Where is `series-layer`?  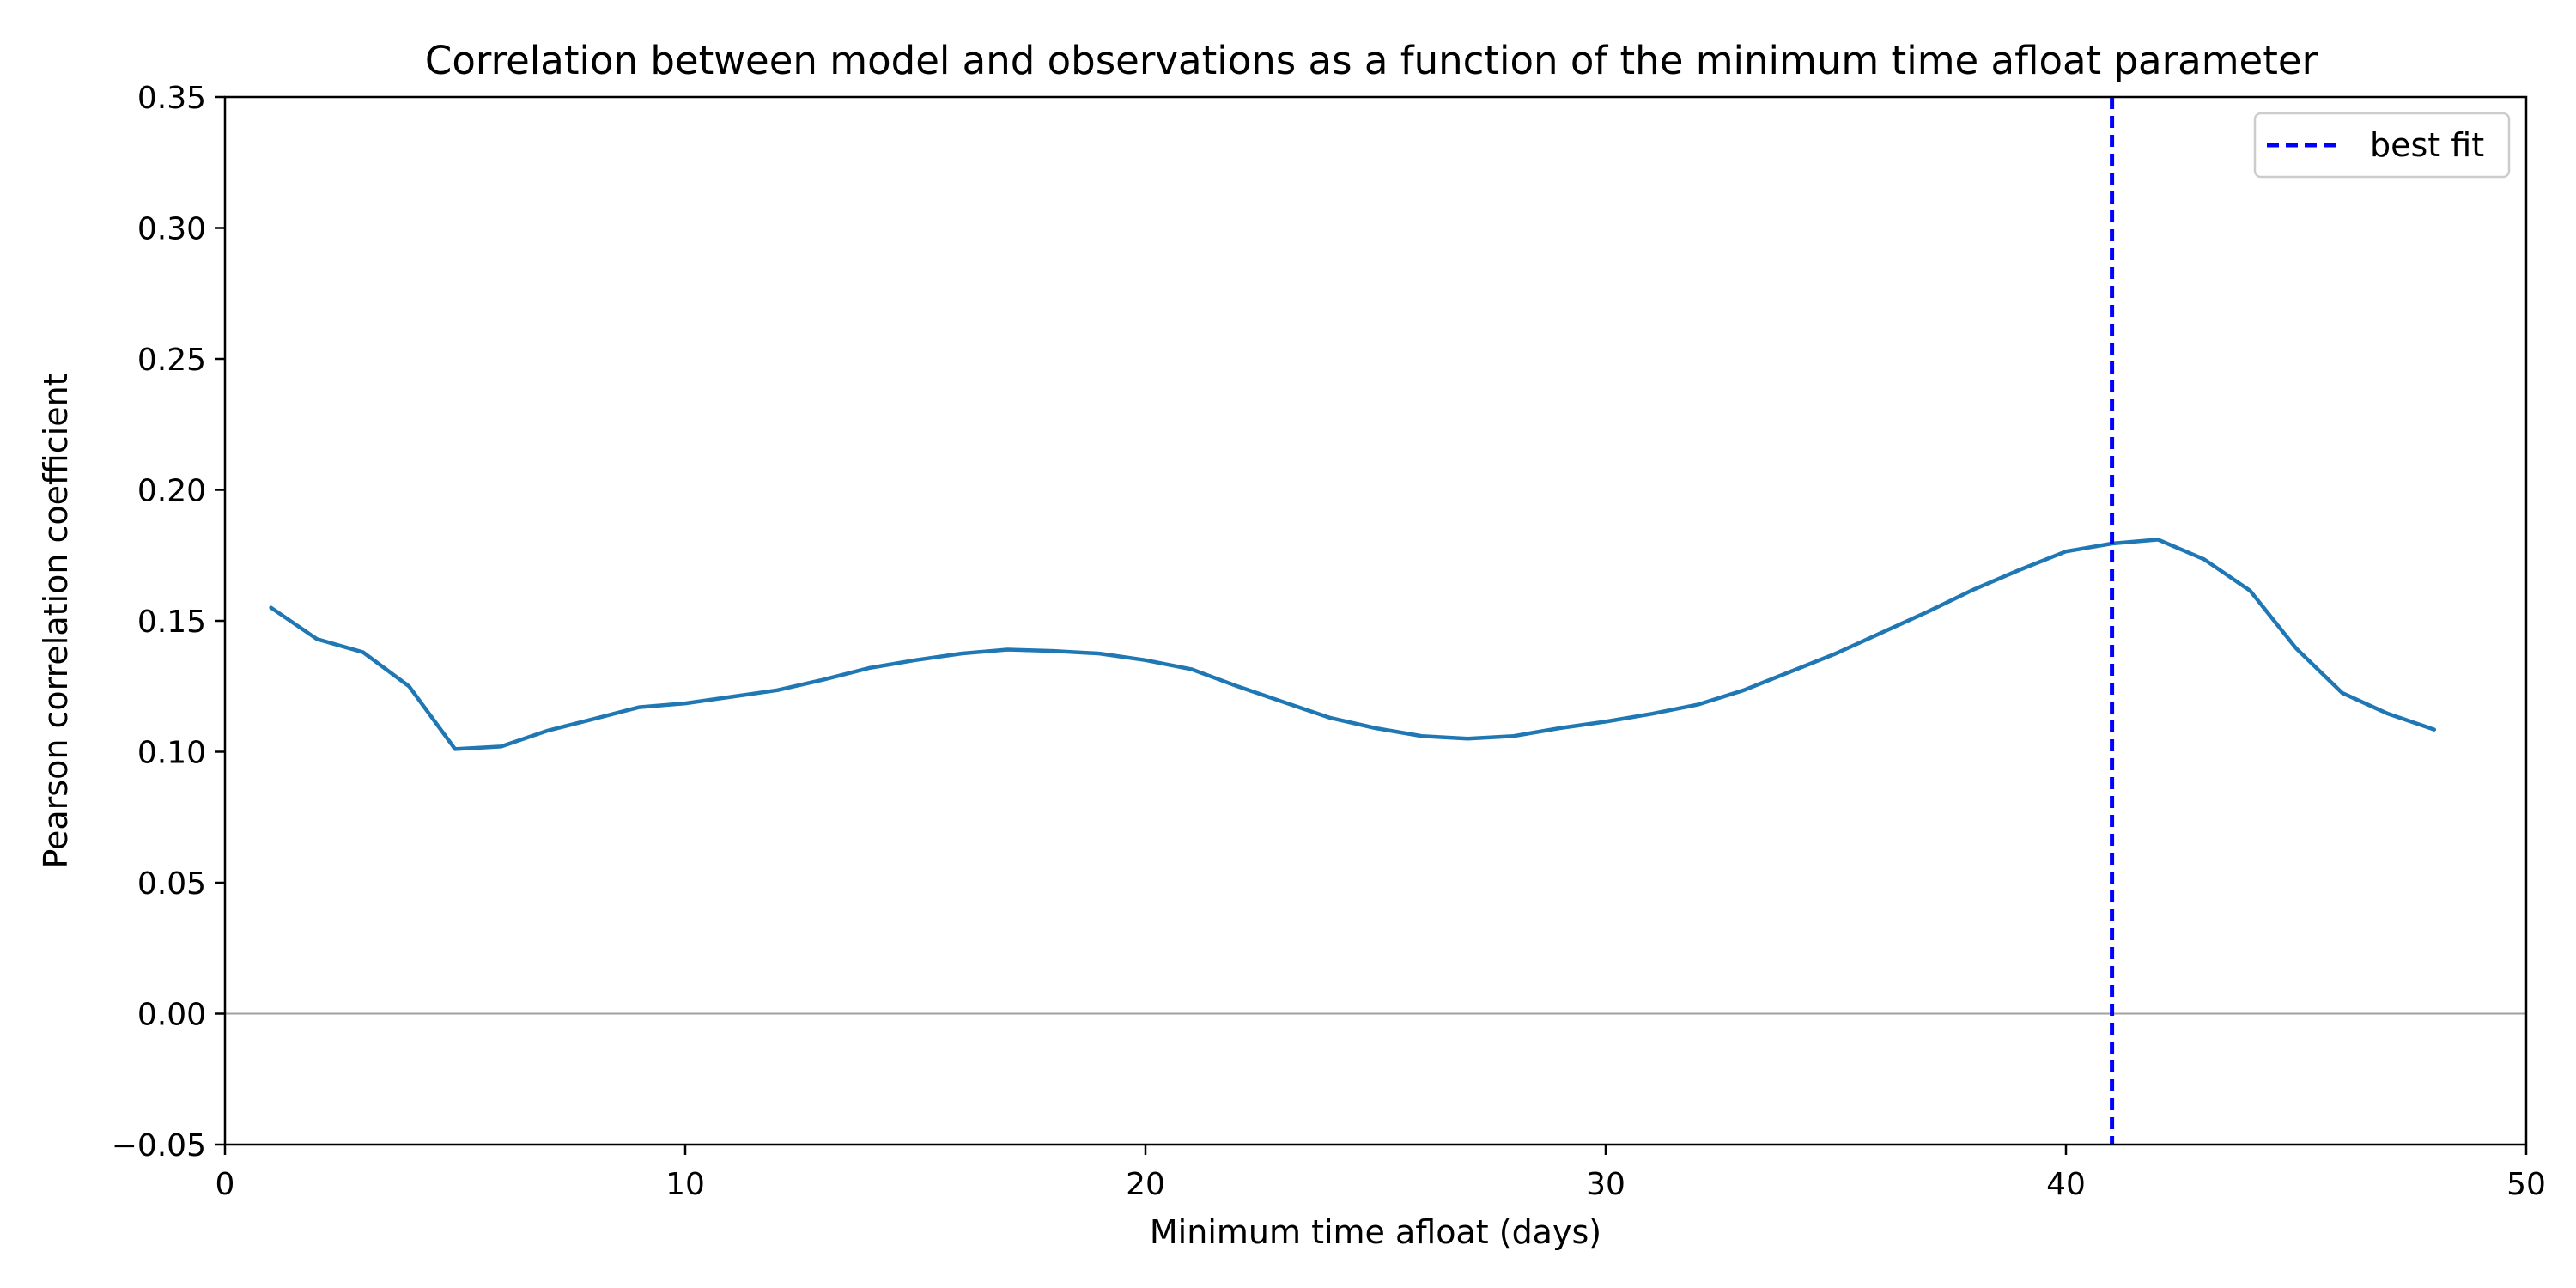
series-layer is located at coordinates (1353, 644).